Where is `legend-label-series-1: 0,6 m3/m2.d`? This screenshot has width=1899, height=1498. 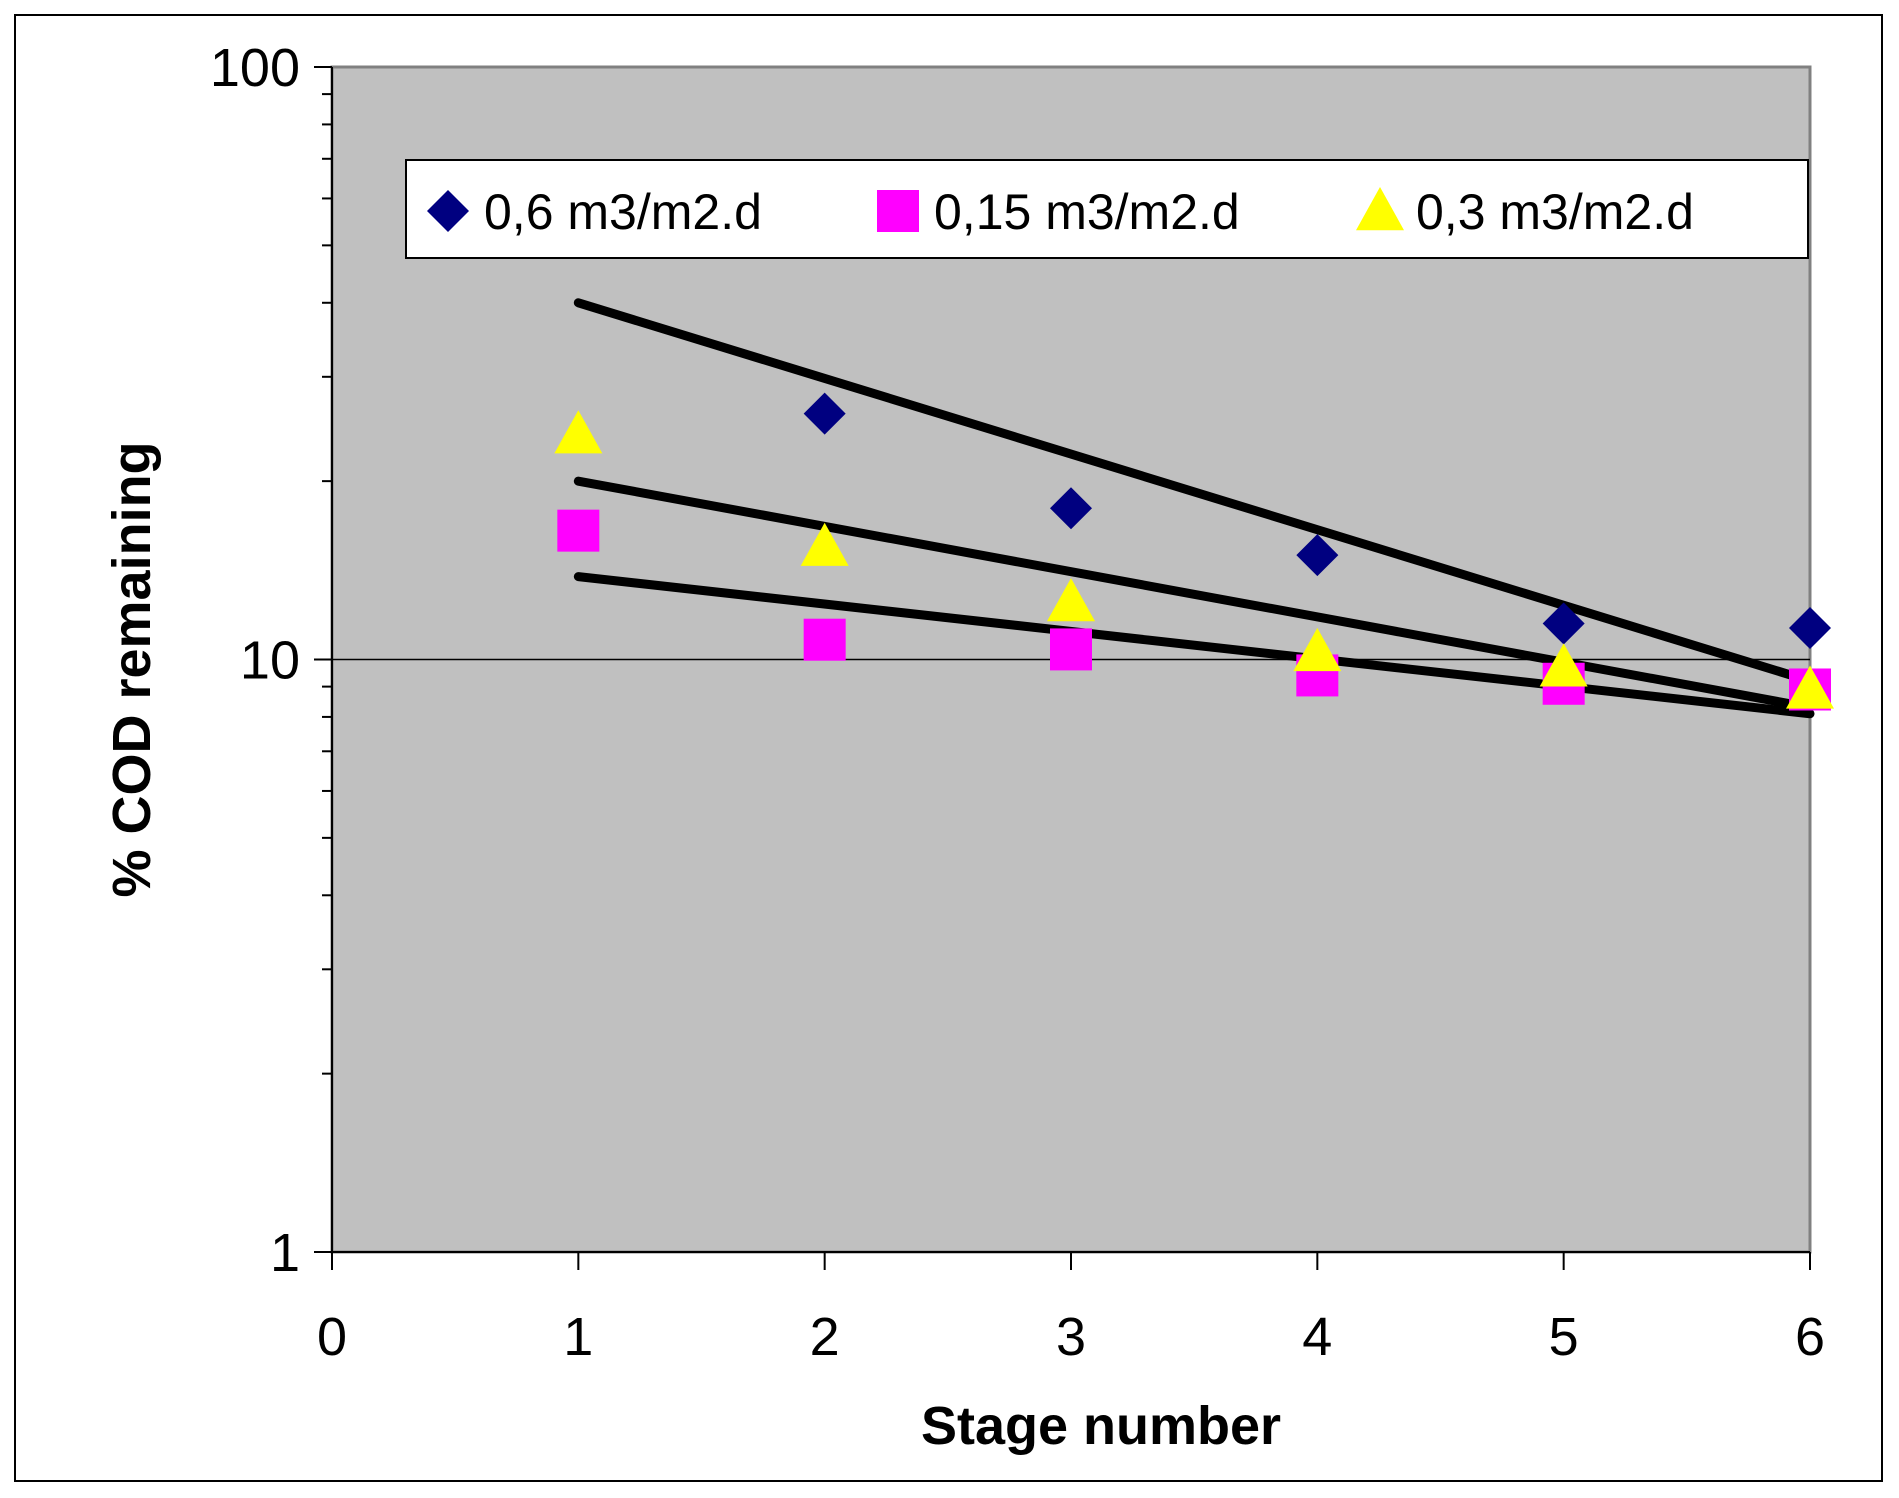
legend-label-series-1: 0,6 m3/m2.d is located at coordinates (623, 212).